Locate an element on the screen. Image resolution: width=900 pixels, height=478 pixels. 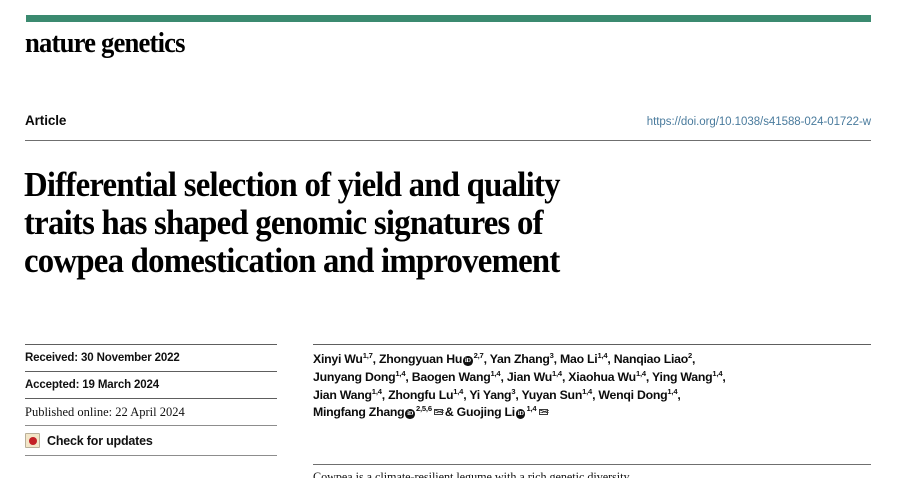
crossmark-dot is located at coordinates (32, 440).